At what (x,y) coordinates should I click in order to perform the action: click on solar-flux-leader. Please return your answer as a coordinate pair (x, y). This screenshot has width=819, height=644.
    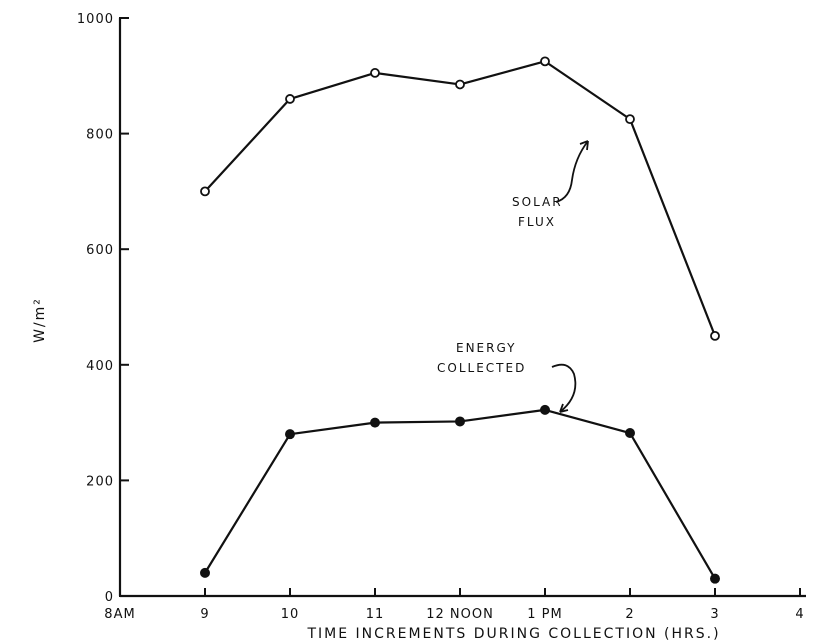
    Looking at the image, I should click on (572, 171).